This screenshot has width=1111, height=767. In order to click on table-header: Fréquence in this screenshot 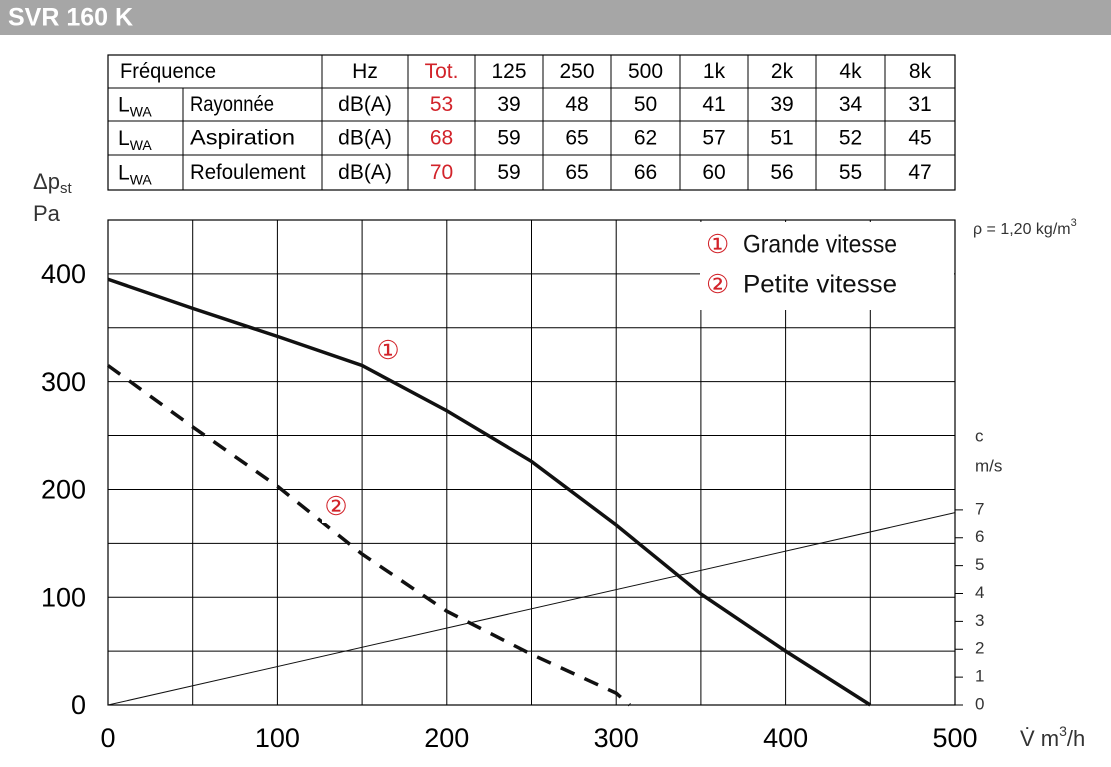, I will do `click(168, 71)`.